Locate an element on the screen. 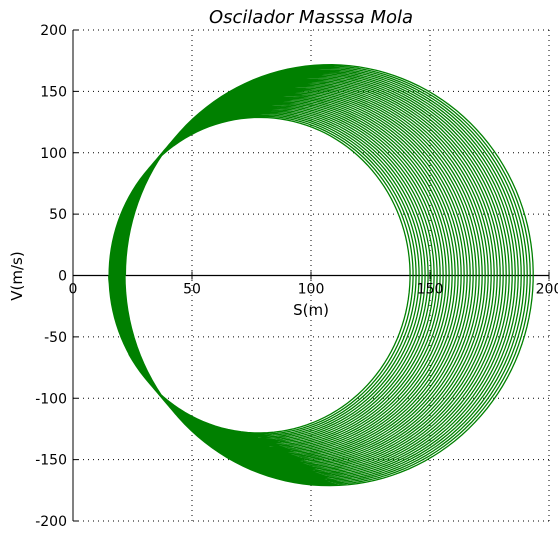 The width and height of the screenshot is (558, 536). x-tick-label: 150 is located at coordinates (430, 290).